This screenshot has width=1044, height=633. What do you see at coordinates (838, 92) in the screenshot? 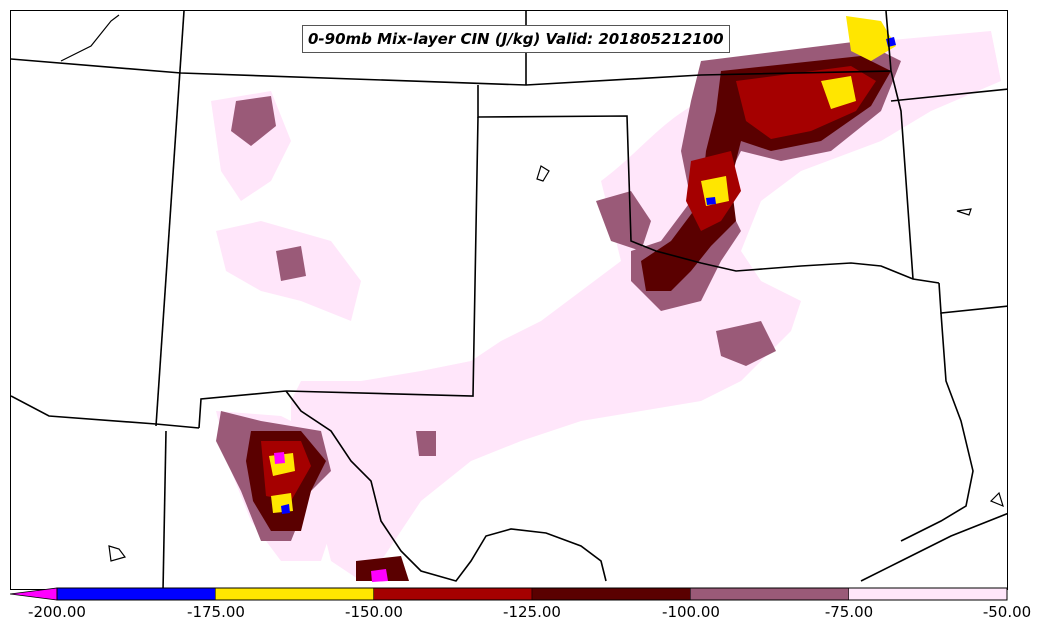
I see `cin-area-yellow-ne2` at bounding box center [838, 92].